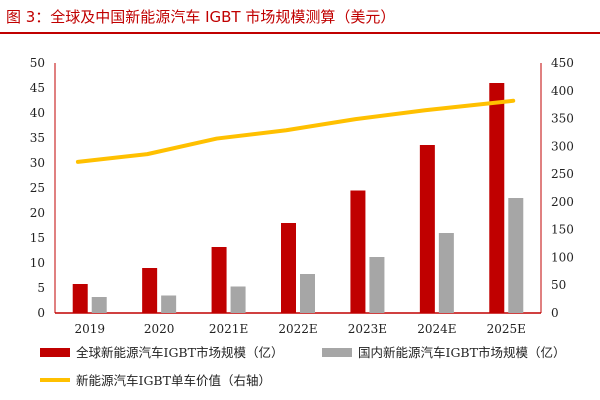 Image resolution: width=600 pixels, height=400 pixels. What do you see at coordinates (358, 251) in the screenshot?
I see `bar-global-2023E` at bounding box center [358, 251].